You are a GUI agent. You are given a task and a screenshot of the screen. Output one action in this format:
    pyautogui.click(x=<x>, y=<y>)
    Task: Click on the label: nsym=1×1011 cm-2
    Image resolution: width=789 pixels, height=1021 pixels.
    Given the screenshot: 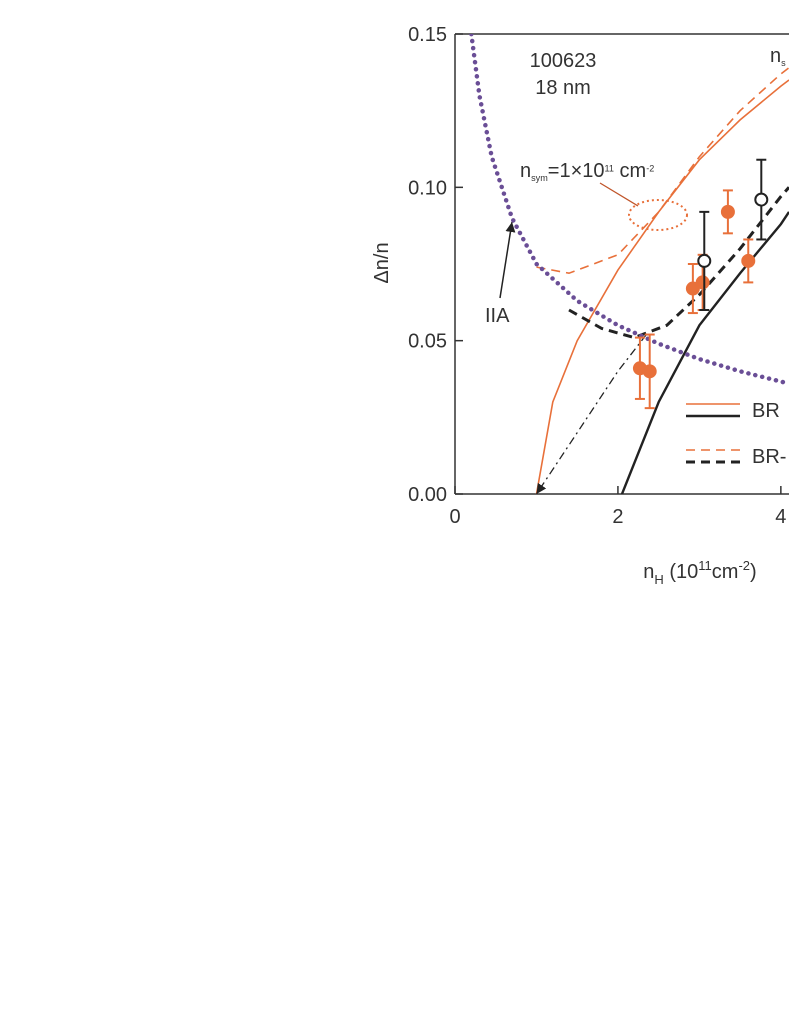 What is the action you would take?
    pyautogui.click(x=587, y=171)
    